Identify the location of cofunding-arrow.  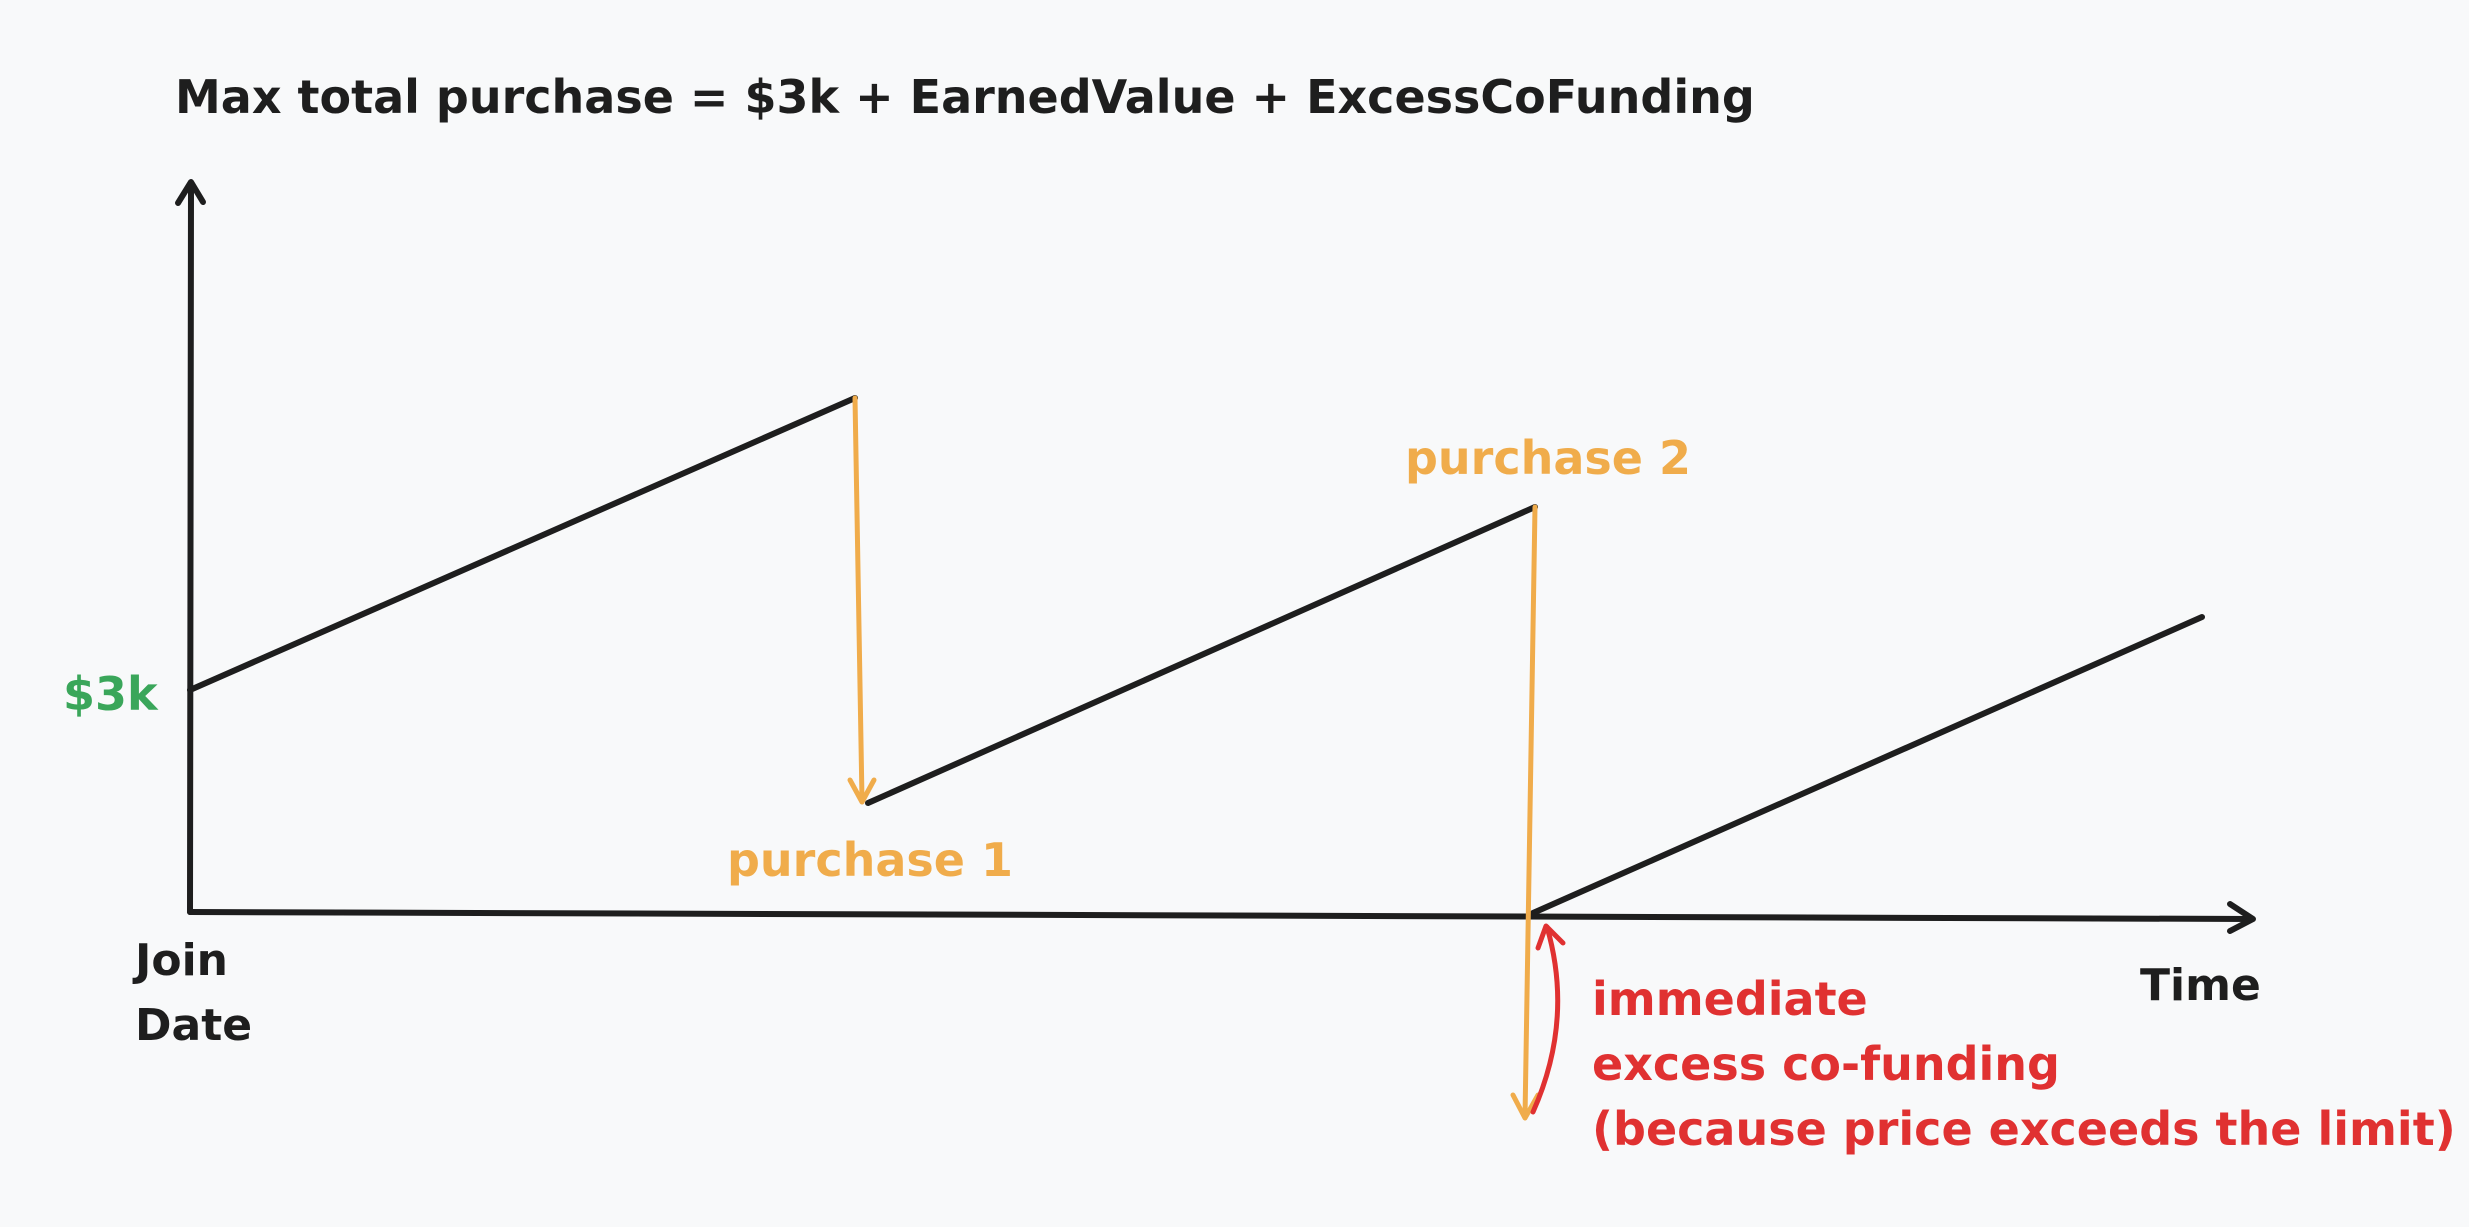
(1548, 1019).